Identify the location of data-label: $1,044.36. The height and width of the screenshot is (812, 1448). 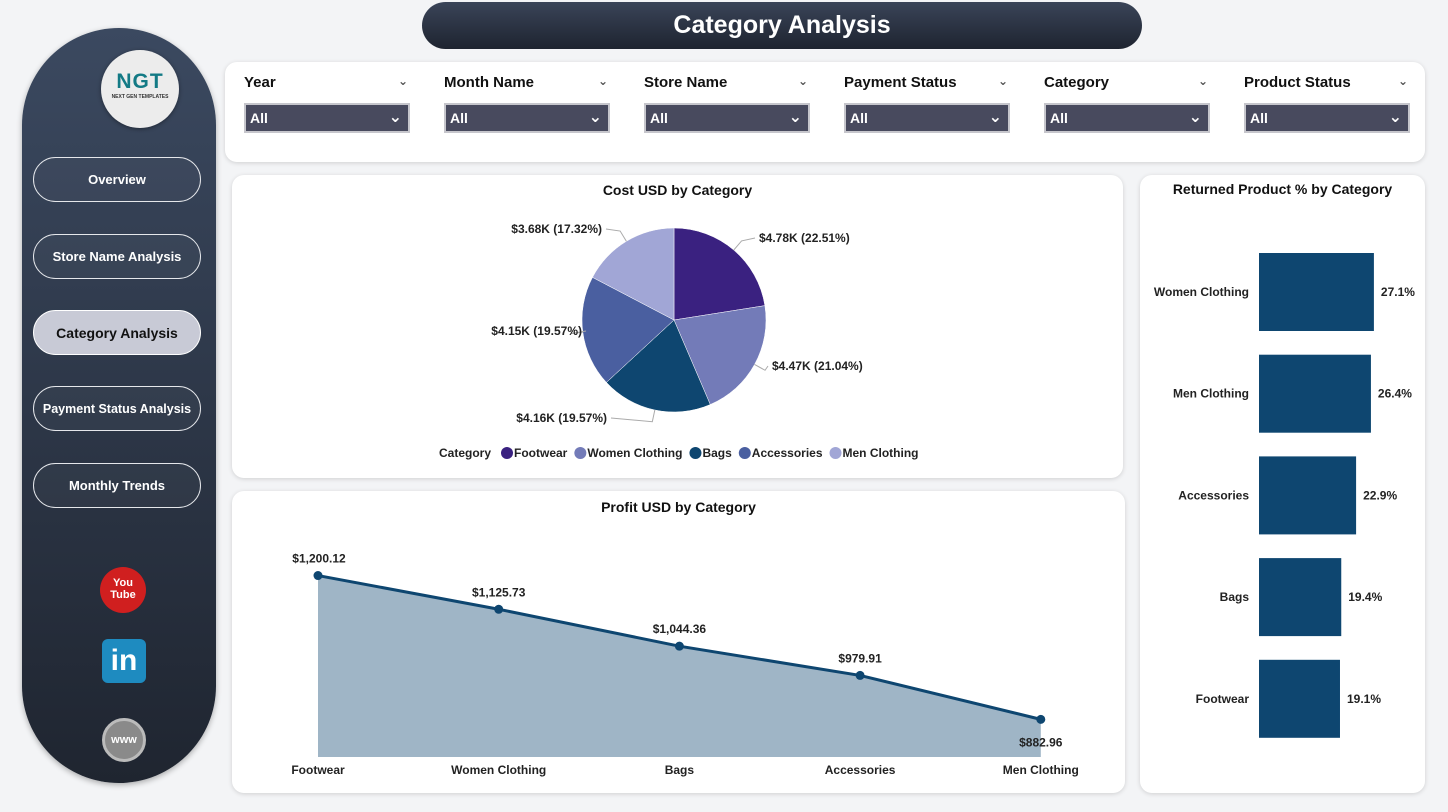
(680, 629).